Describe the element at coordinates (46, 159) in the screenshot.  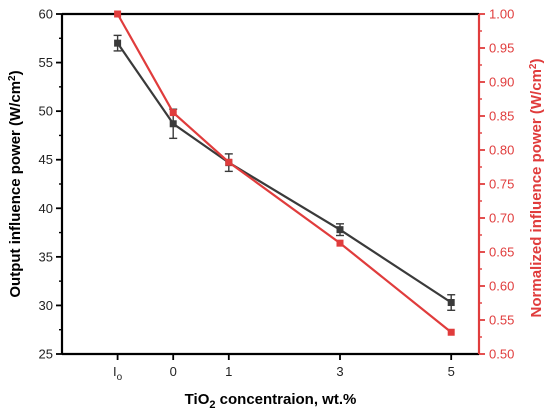
I see `left-tick-label: 45` at that location.